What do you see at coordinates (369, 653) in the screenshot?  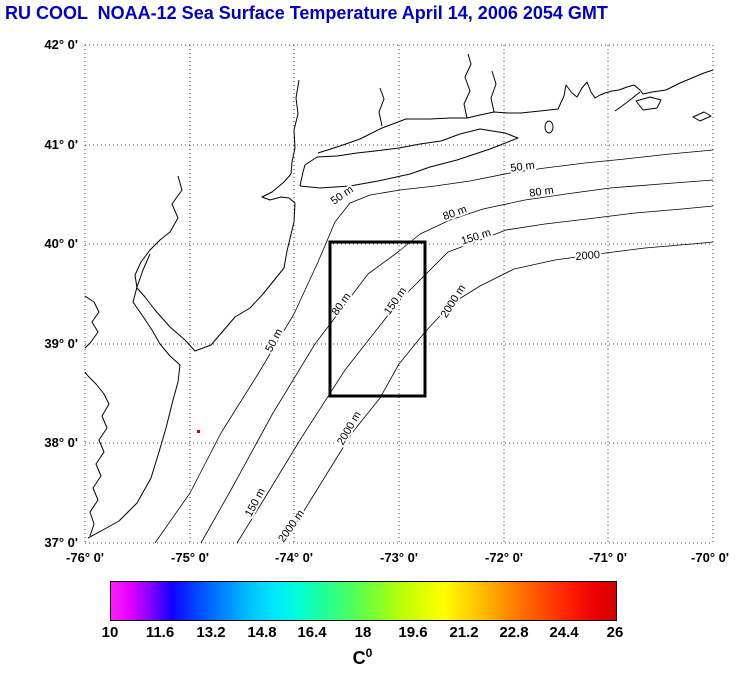 I see `unit-exponent: 0` at bounding box center [369, 653].